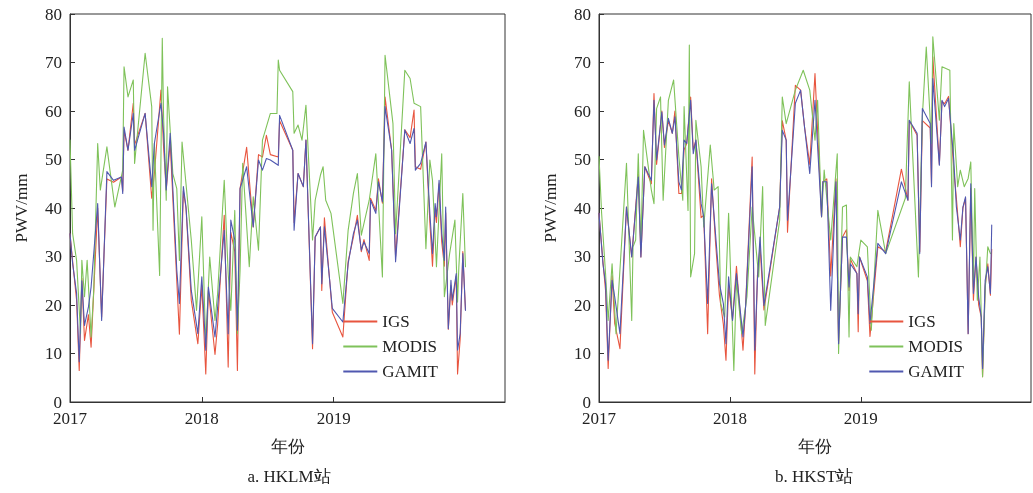 Image resolution: width=1033 pixels, height=493 pixels. Describe the element at coordinates (814, 476) in the screenshot. I see `text: b. HKST站` at that location.